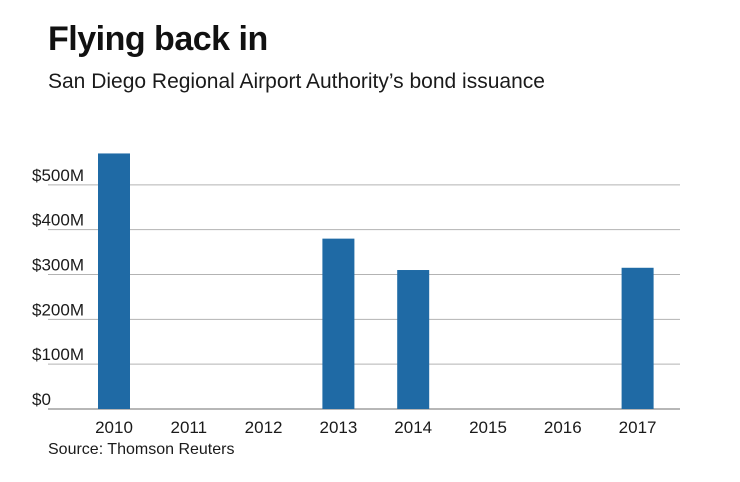  I want to click on x-tick-label: 2011, so click(189, 427).